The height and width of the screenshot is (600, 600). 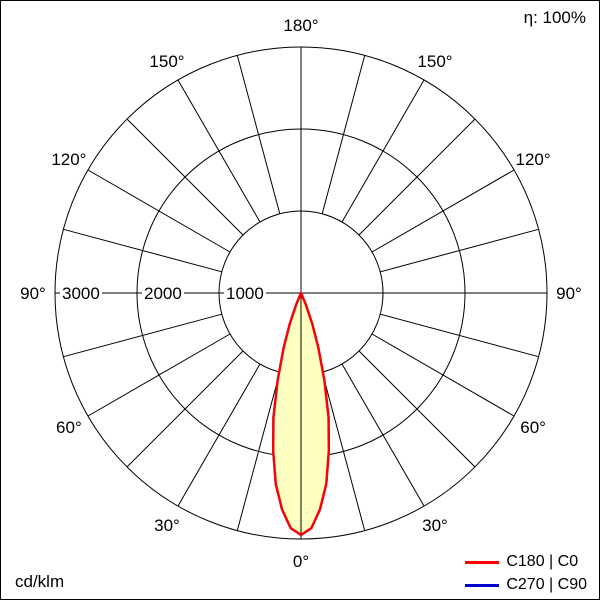 I want to click on ring-label: 2000, so click(x=163, y=293).